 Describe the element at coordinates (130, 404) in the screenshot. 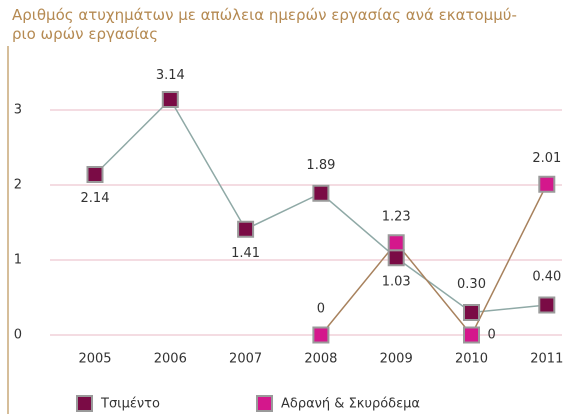

I see `legend-label: Τσιμέντο` at that location.